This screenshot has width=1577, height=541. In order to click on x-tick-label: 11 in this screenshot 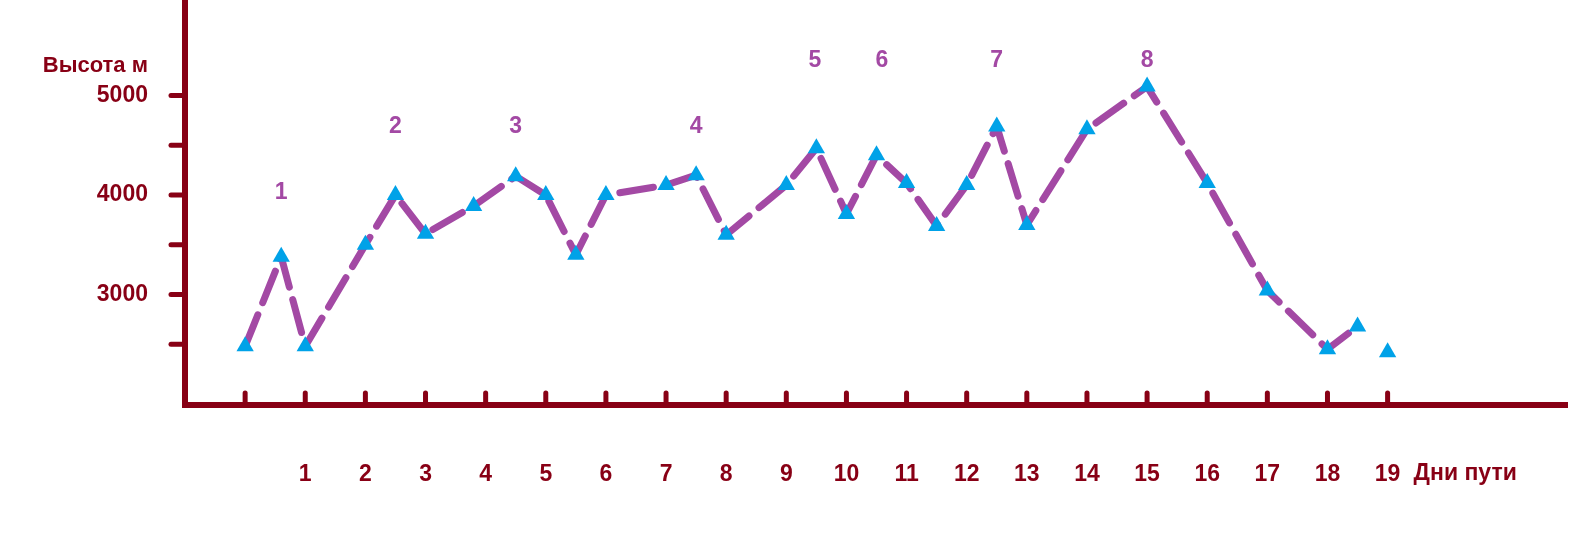, I will do `click(906, 473)`.